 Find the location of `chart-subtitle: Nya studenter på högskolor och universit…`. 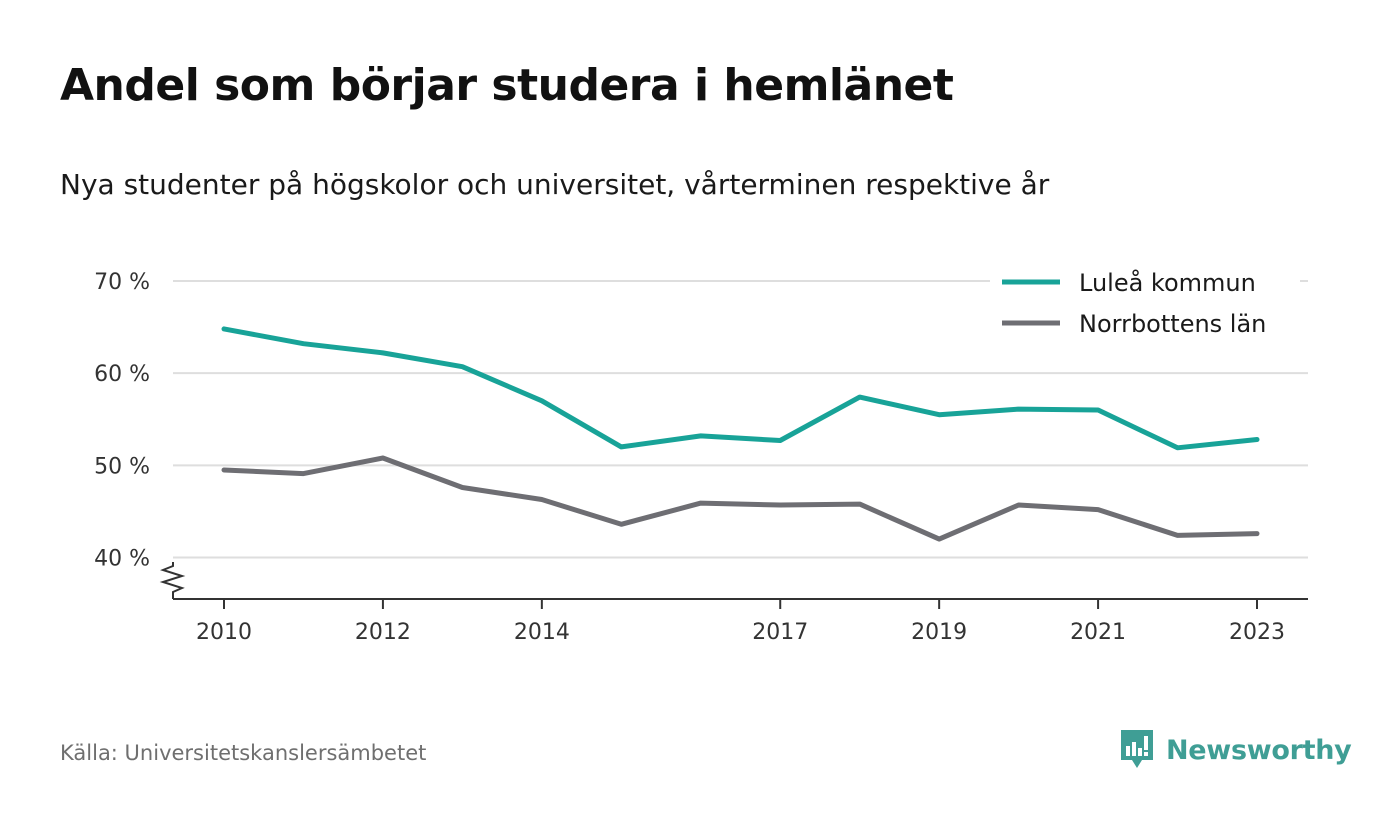

chart-subtitle: Nya studenter på högskolor och universit… is located at coordinates (555, 184).